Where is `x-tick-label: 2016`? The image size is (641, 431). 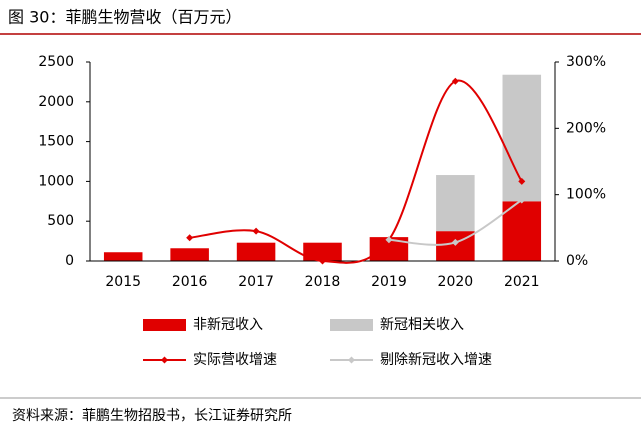
x-tick-label: 2016 is located at coordinates (190, 282).